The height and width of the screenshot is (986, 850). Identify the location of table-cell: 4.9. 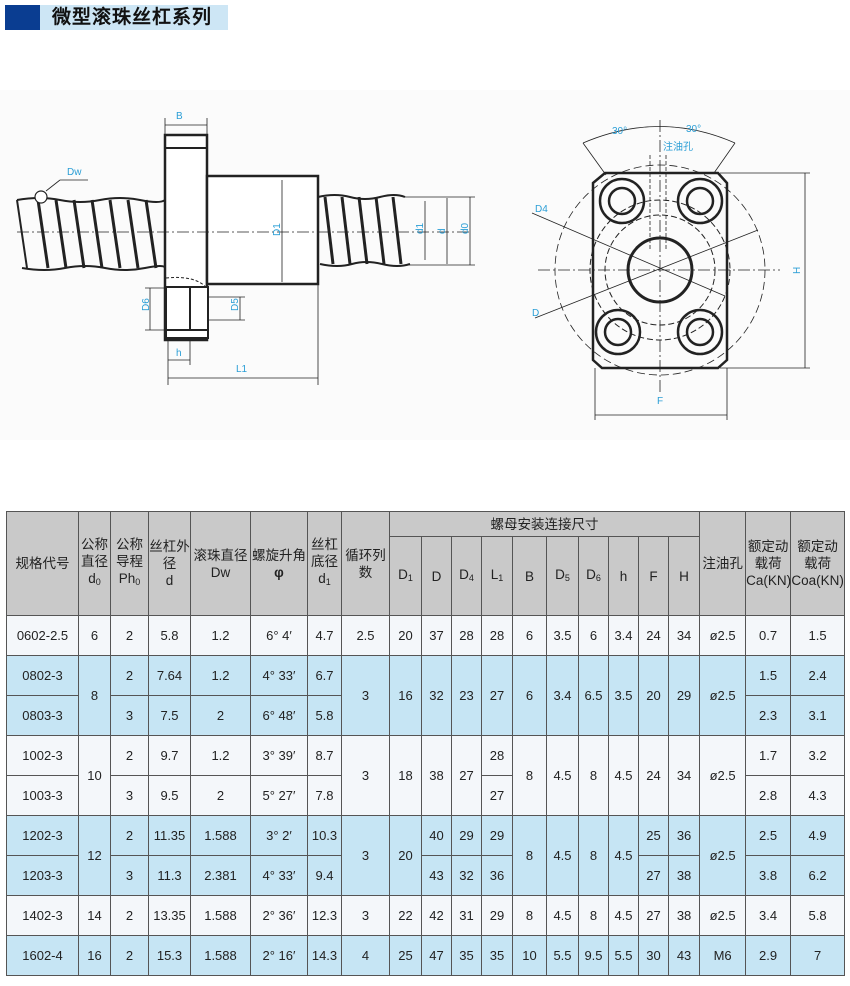
(818, 835).